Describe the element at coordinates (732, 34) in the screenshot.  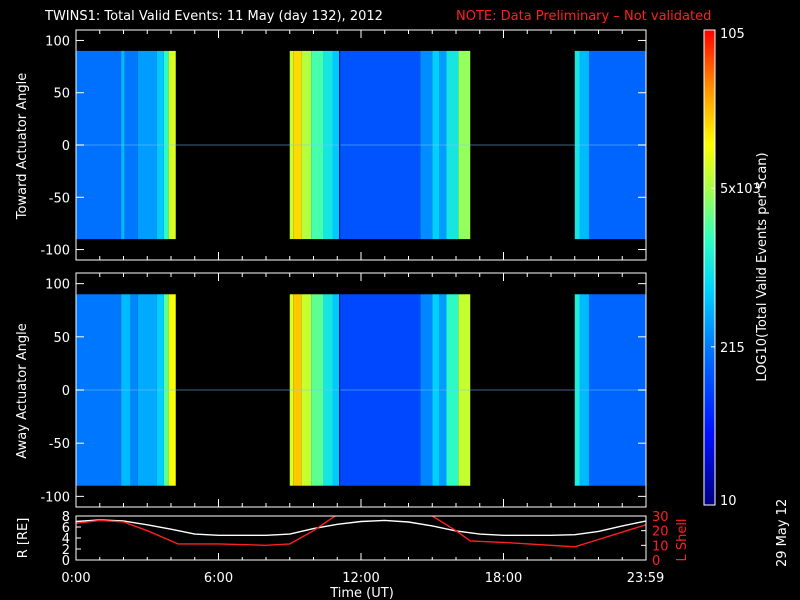
I see `colorbar-tick-label: 105` at that location.